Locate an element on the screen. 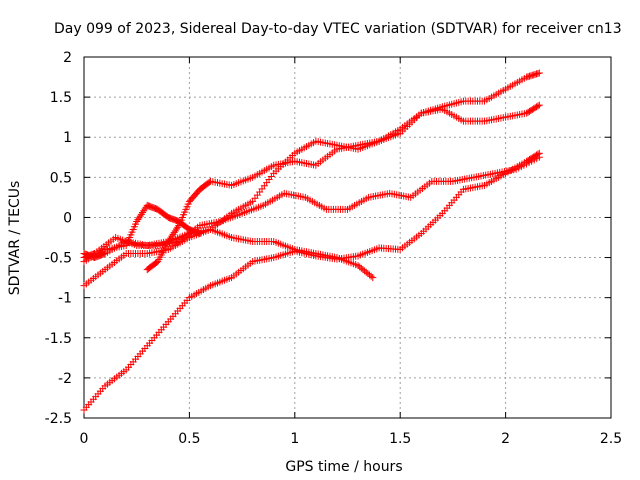 Image resolution: width=640 pixels, height=480 pixels. x-tick-label: 0 is located at coordinates (84, 439).